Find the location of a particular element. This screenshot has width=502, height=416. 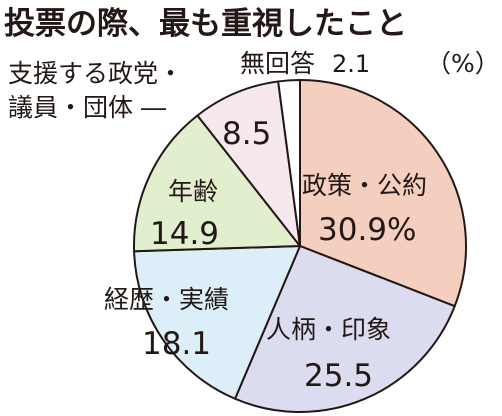

slice-label-policy: 政策・公約 is located at coordinates (364, 185).